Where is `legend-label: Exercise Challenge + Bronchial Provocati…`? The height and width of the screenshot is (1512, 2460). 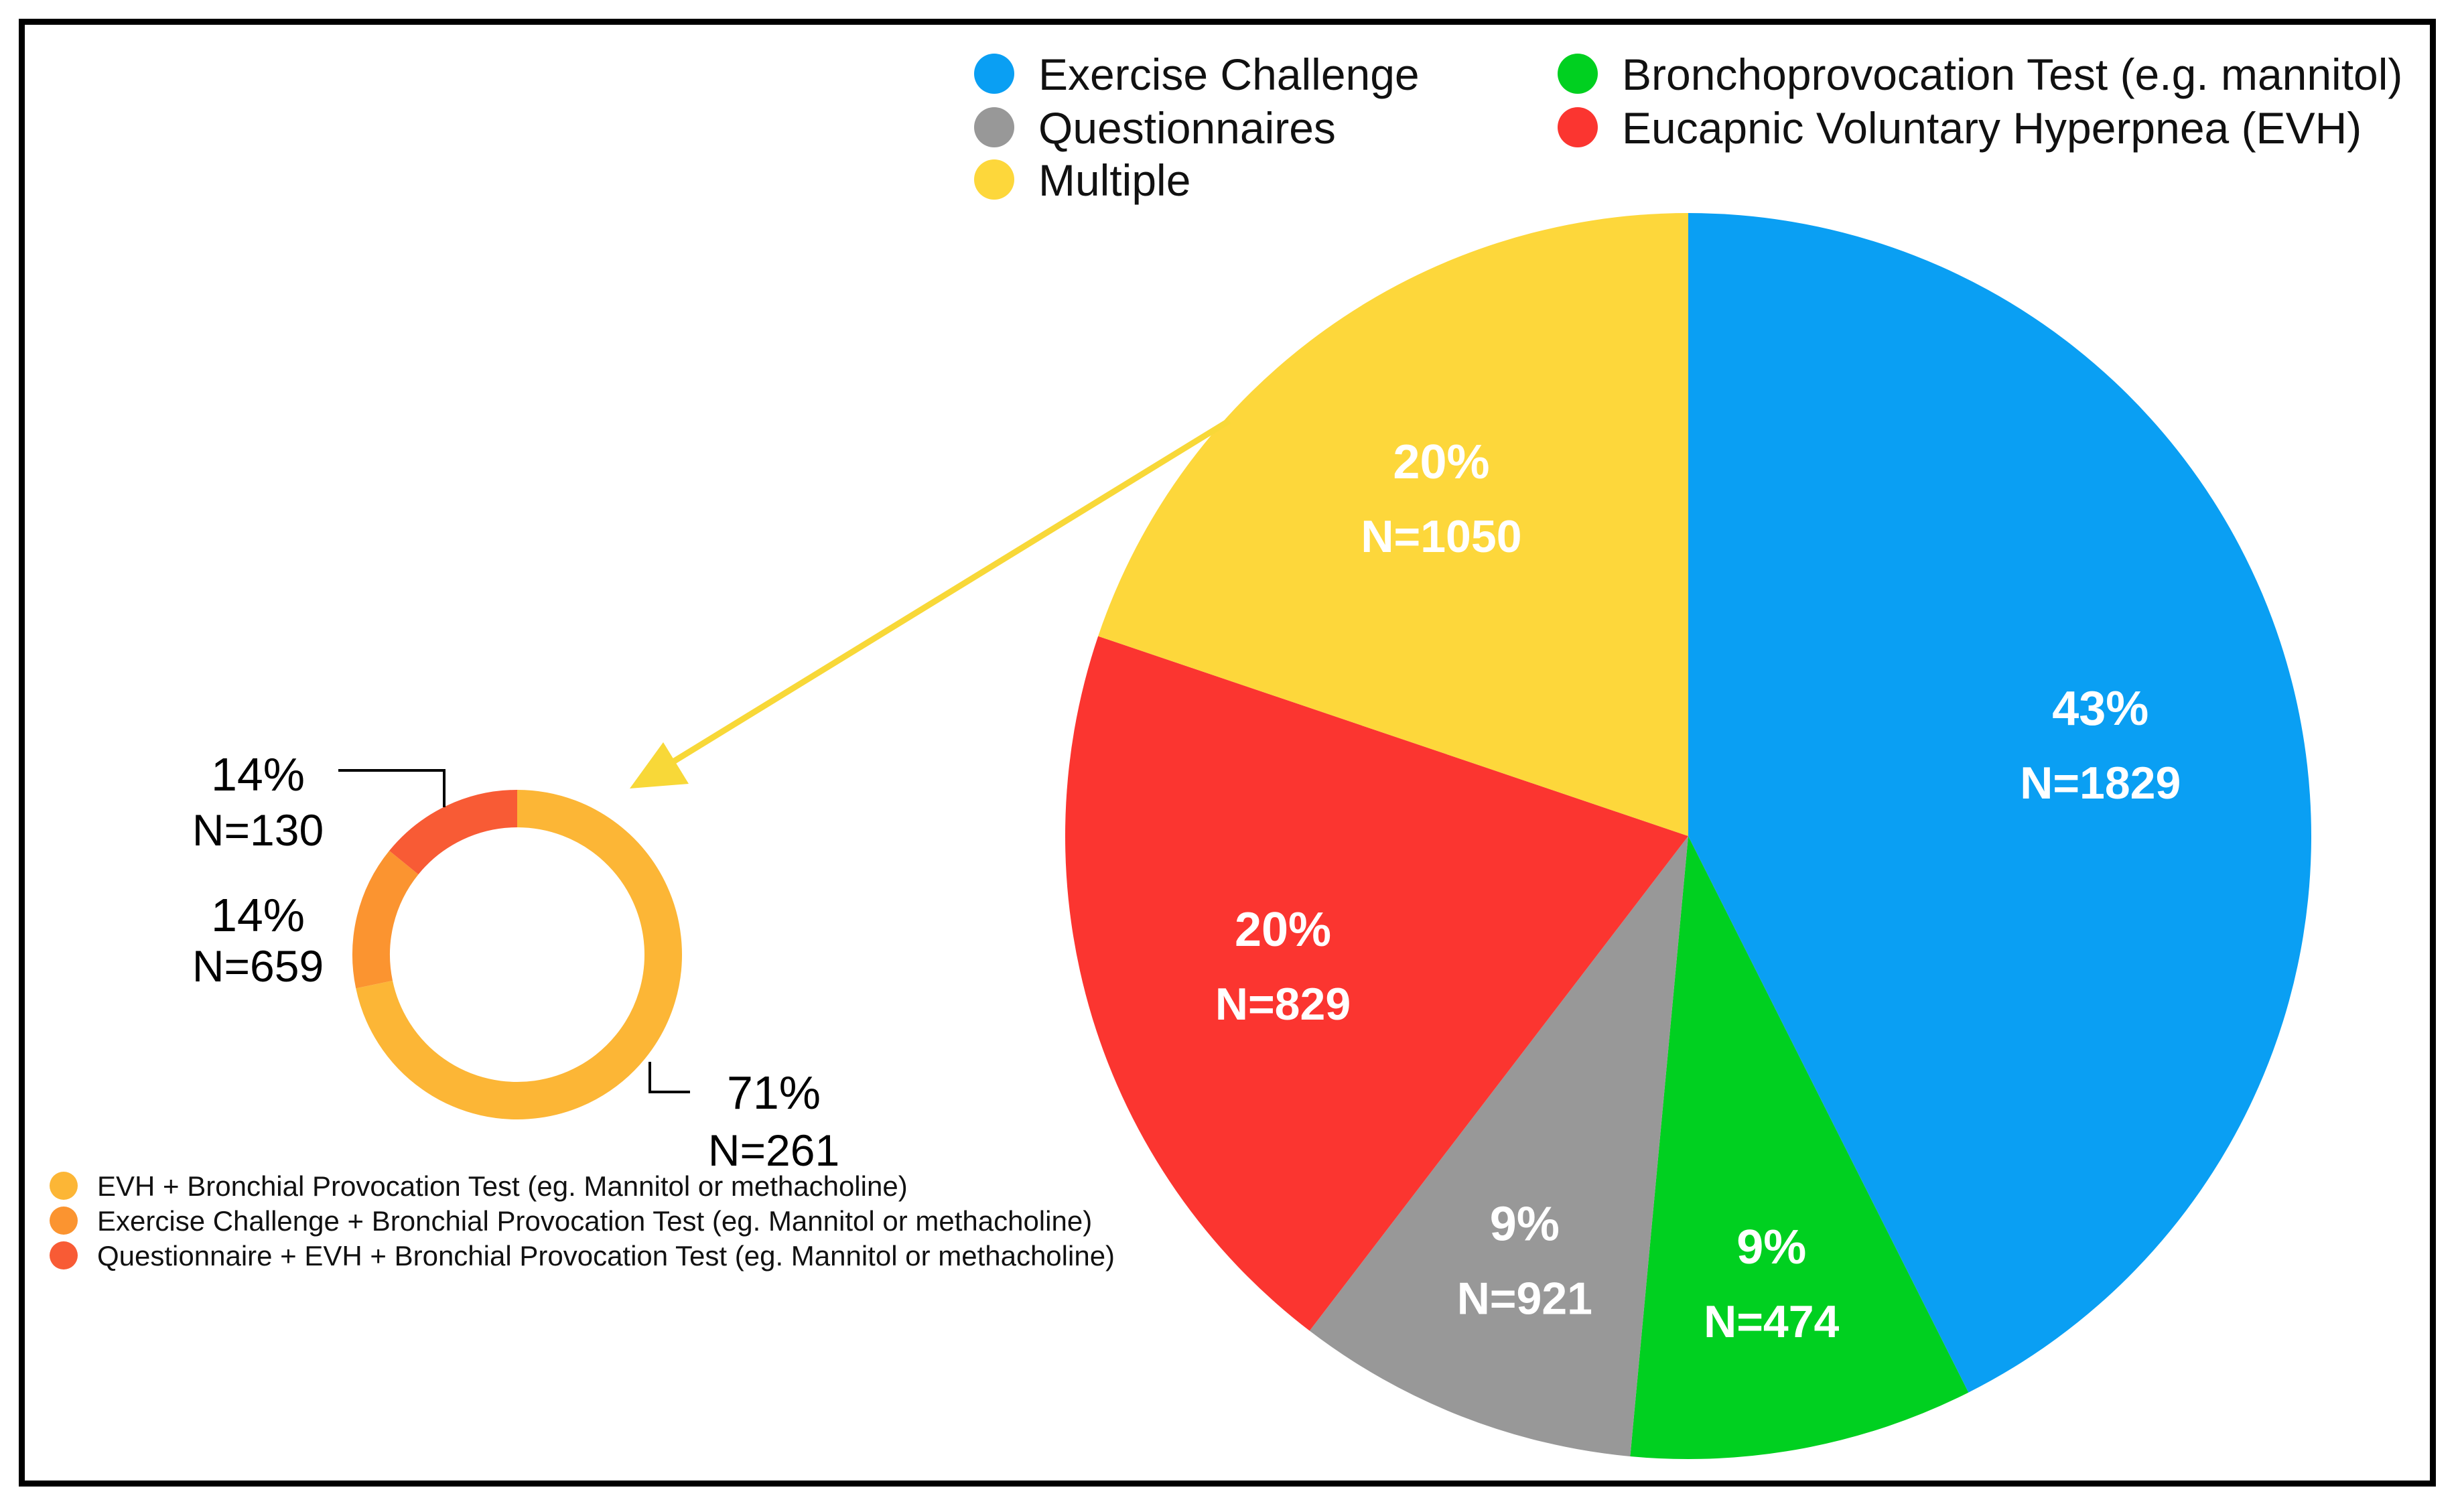 legend-label: Exercise Challenge + Bronchial Provocati… is located at coordinates (594, 1221).